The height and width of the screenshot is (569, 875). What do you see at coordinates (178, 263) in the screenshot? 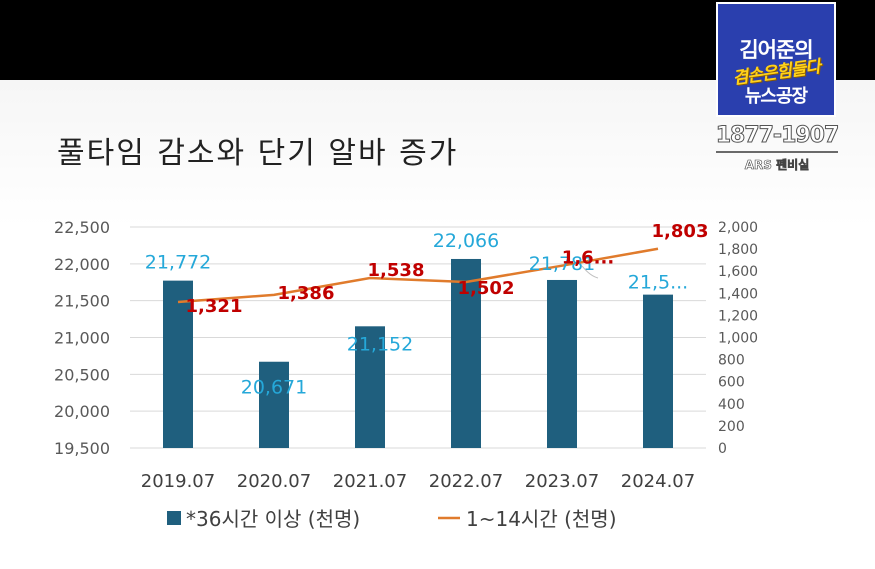
I see `bar-data-label: 21,772` at bounding box center [178, 263].